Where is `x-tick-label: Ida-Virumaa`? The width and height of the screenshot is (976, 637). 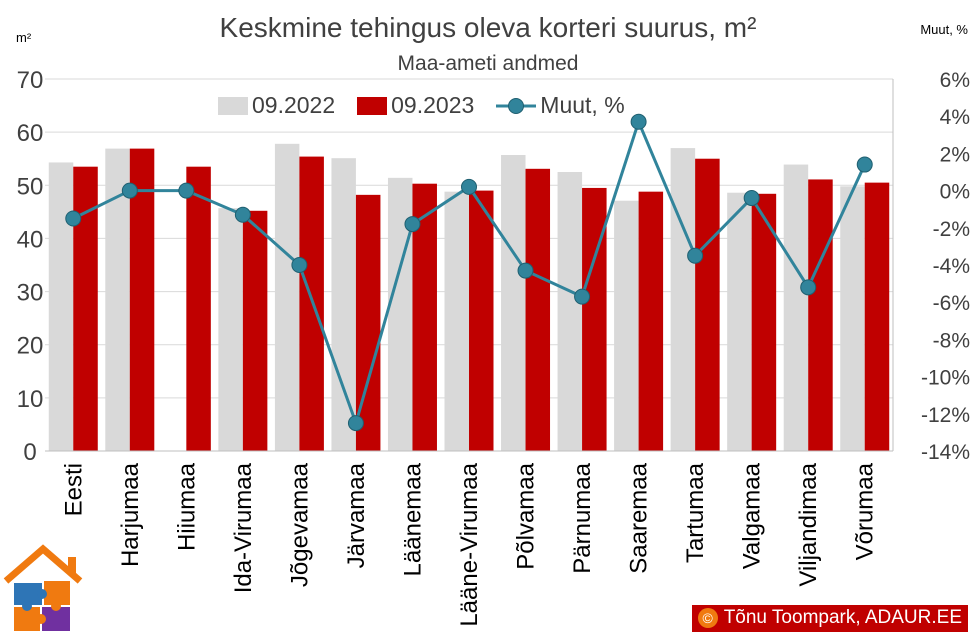
x-tick-label: Ida-Virumaa is located at coordinates (243, 527).